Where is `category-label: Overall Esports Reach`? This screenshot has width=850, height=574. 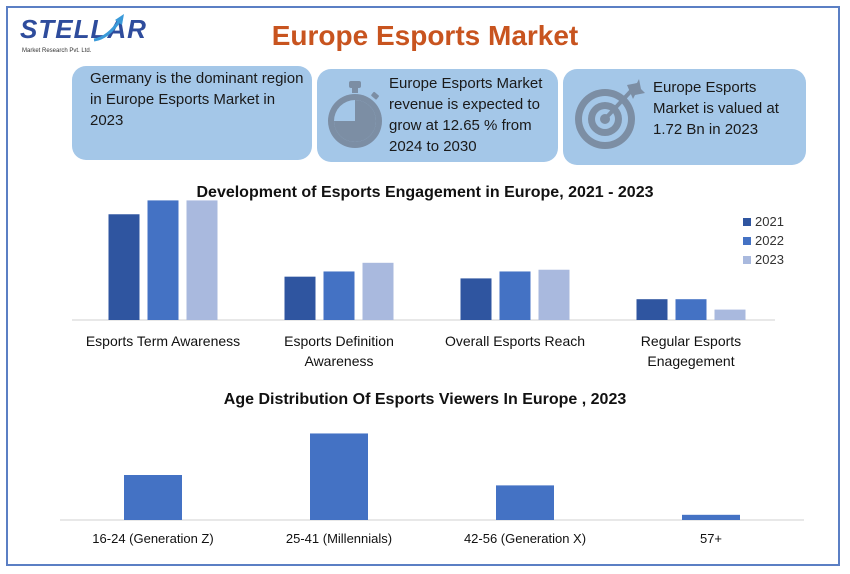 category-label: Overall Esports Reach is located at coordinates (515, 341).